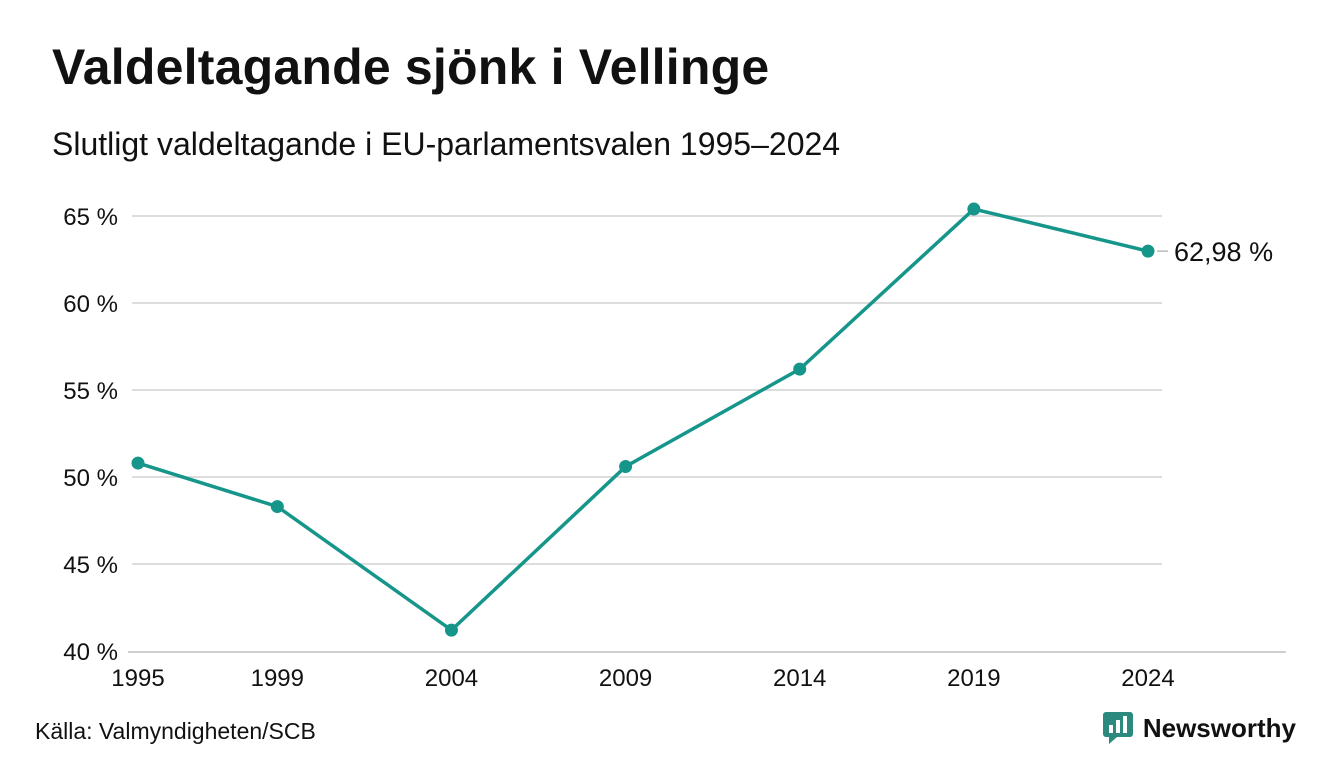  Describe the element at coordinates (973, 678) in the screenshot. I see `x-tick-label: 2019` at that location.